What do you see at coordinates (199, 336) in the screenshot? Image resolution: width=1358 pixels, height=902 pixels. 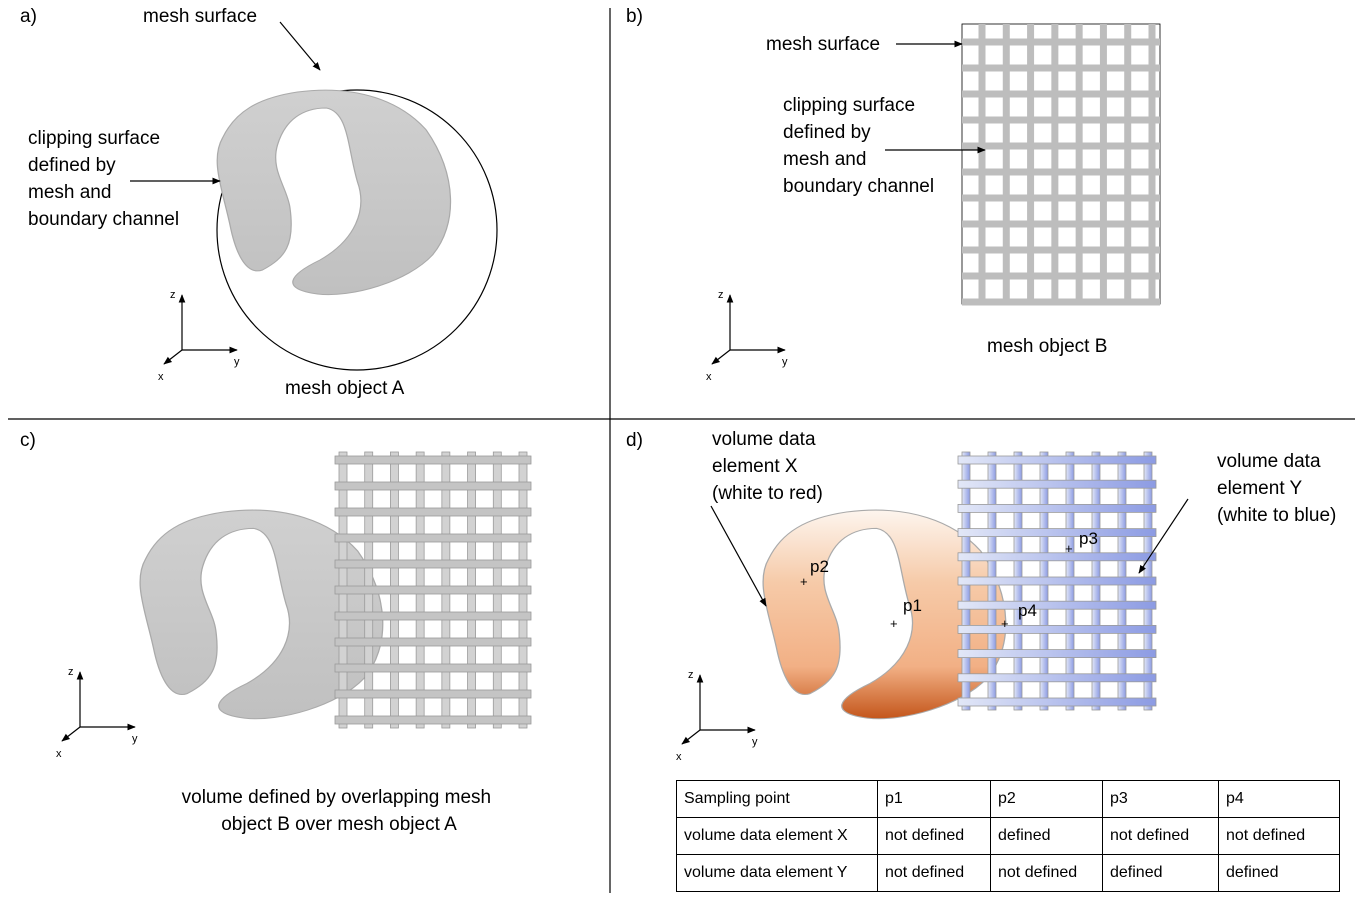 I see `axes-a: z y x` at bounding box center [199, 336].